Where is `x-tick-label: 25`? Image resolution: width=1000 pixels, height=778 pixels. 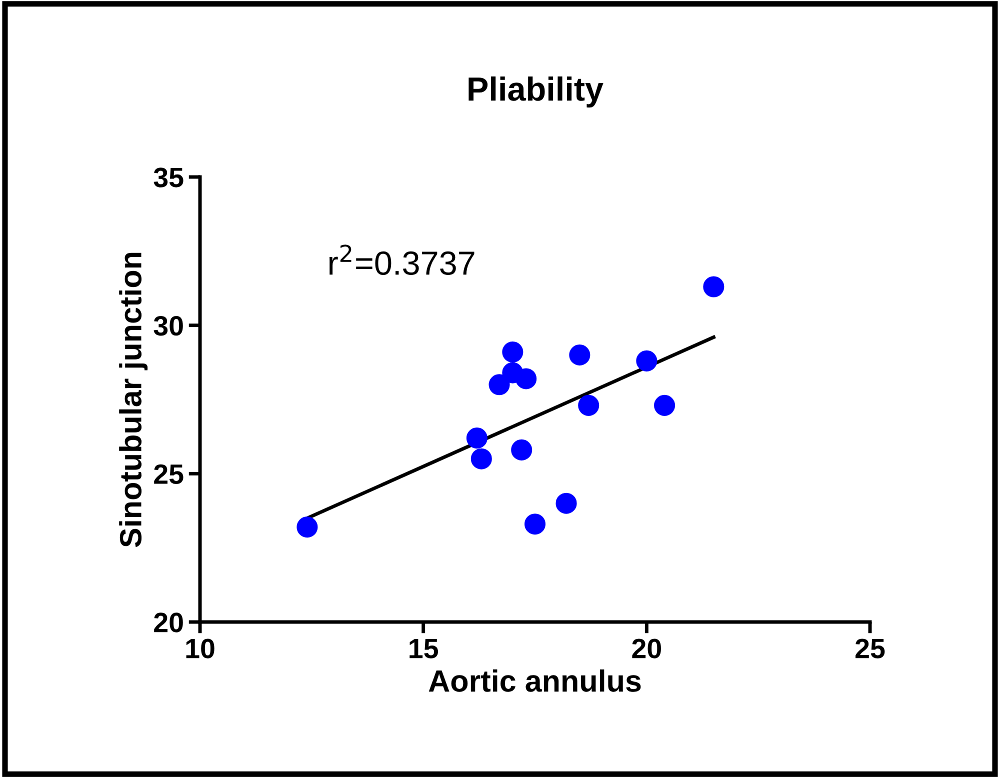
x-tick-label: 25 is located at coordinates (870, 648).